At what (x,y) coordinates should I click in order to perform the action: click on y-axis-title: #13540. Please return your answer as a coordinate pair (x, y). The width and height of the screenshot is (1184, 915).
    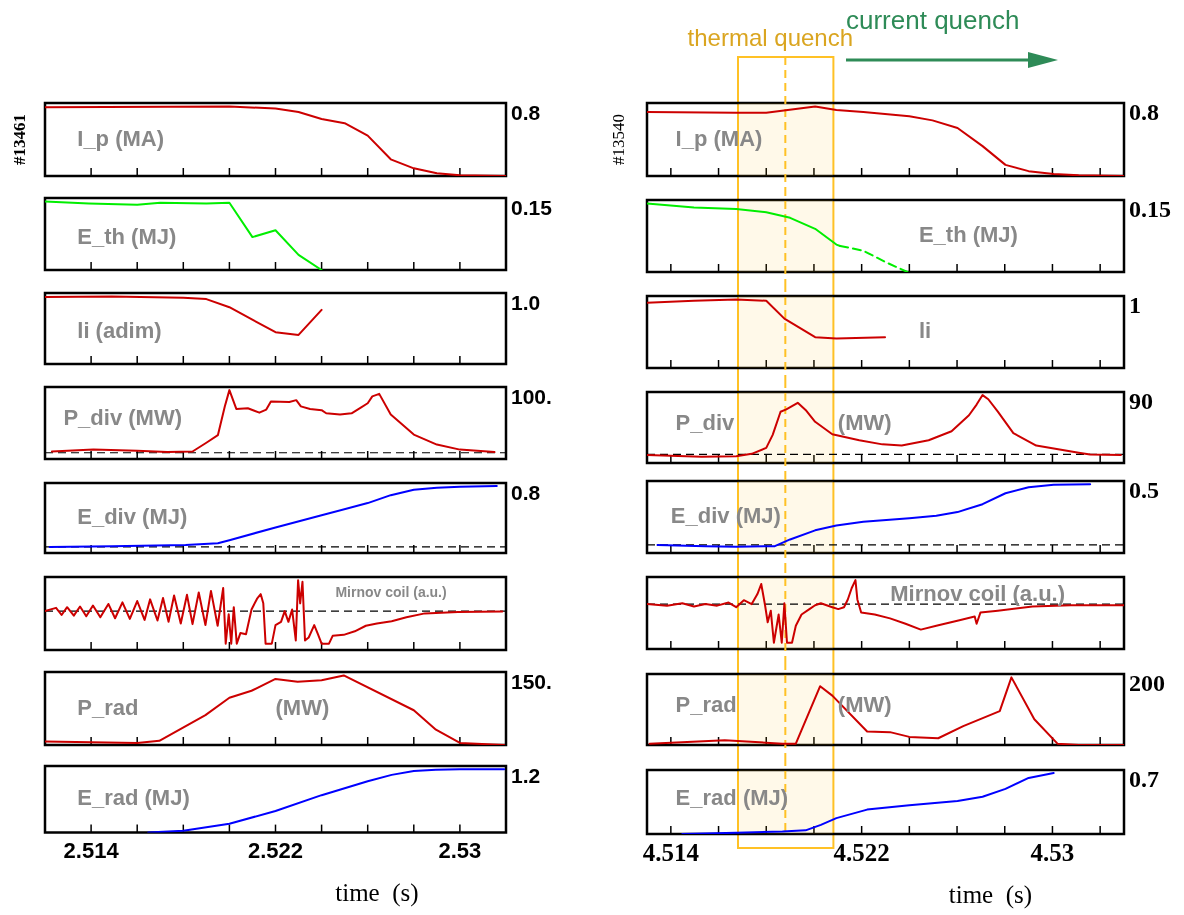
    Looking at the image, I should click on (619, 139).